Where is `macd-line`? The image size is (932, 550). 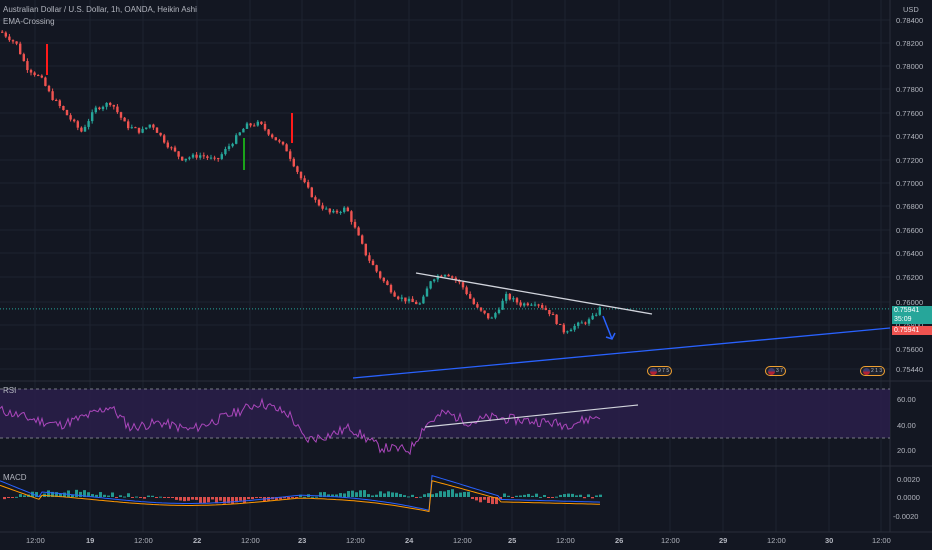
macd-line is located at coordinates (300, 492).